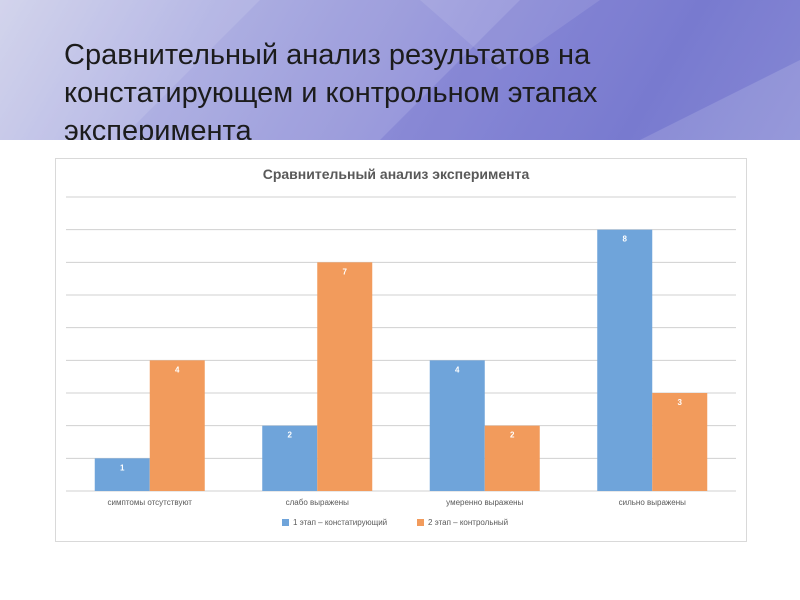 The width and height of the screenshot is (800, 600). What do you see at coordinates (484, 502) in the screenshot?
I see `x-tick-label: умеренно выражены` at bounding box center [484, 502].